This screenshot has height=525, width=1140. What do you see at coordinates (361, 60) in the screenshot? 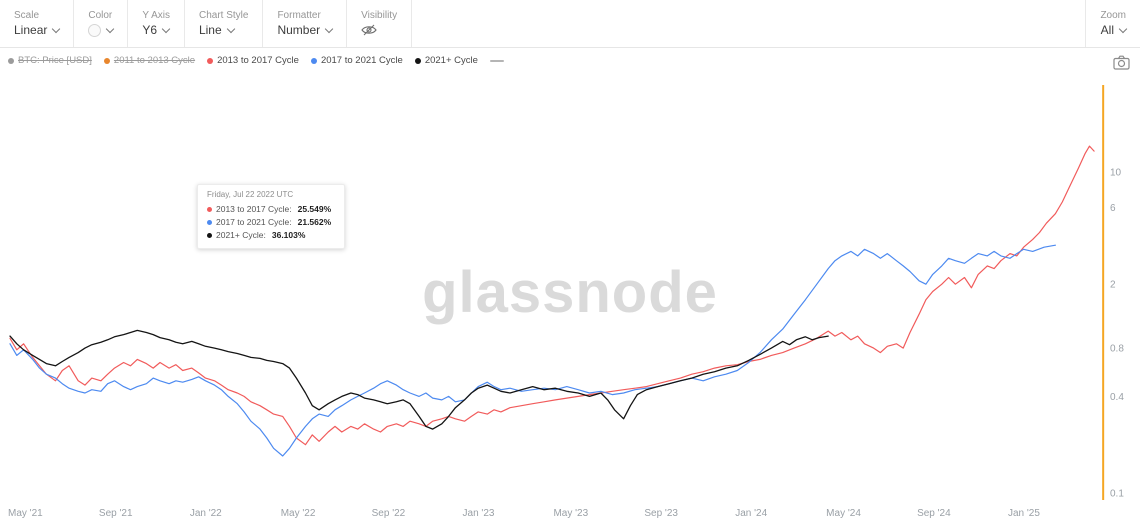
I see `legend-label: 2017 to 2021 Cycle` at bounding box center [361, 60].